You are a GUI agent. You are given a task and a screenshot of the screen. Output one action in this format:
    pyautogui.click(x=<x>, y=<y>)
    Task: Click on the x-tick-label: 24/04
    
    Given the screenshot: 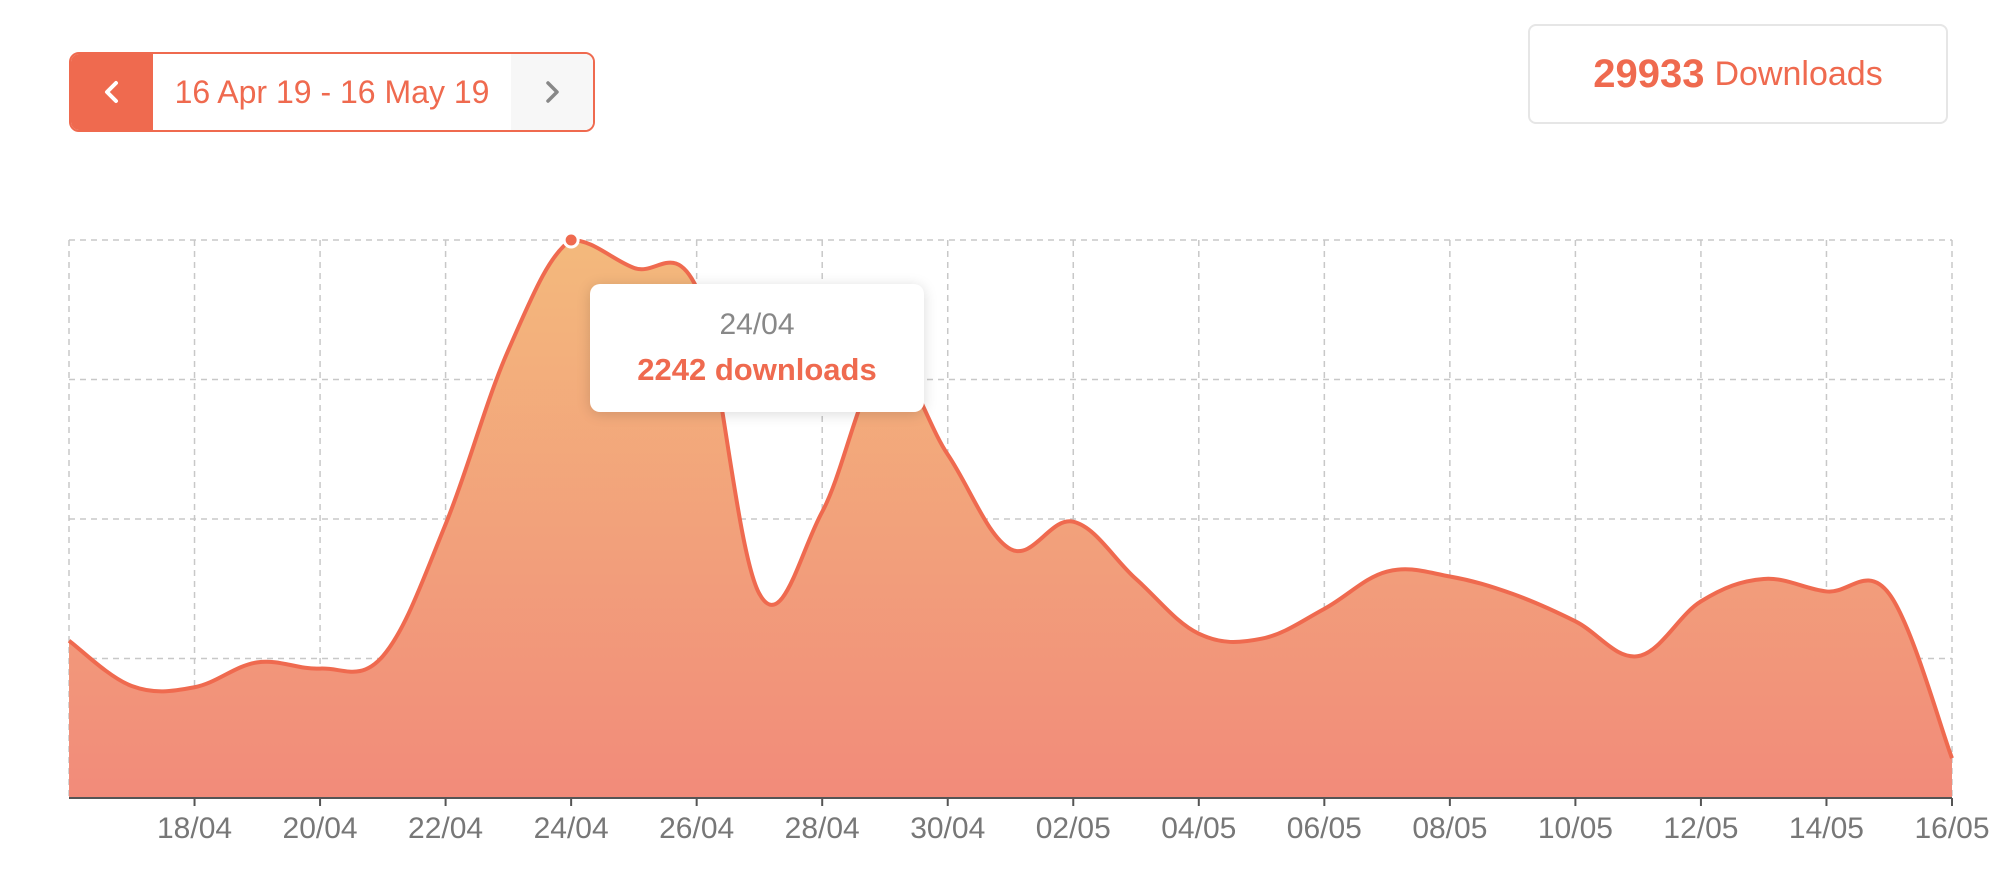 What is the action you would take?
    pyautogui.click(x=571, y=828)
    